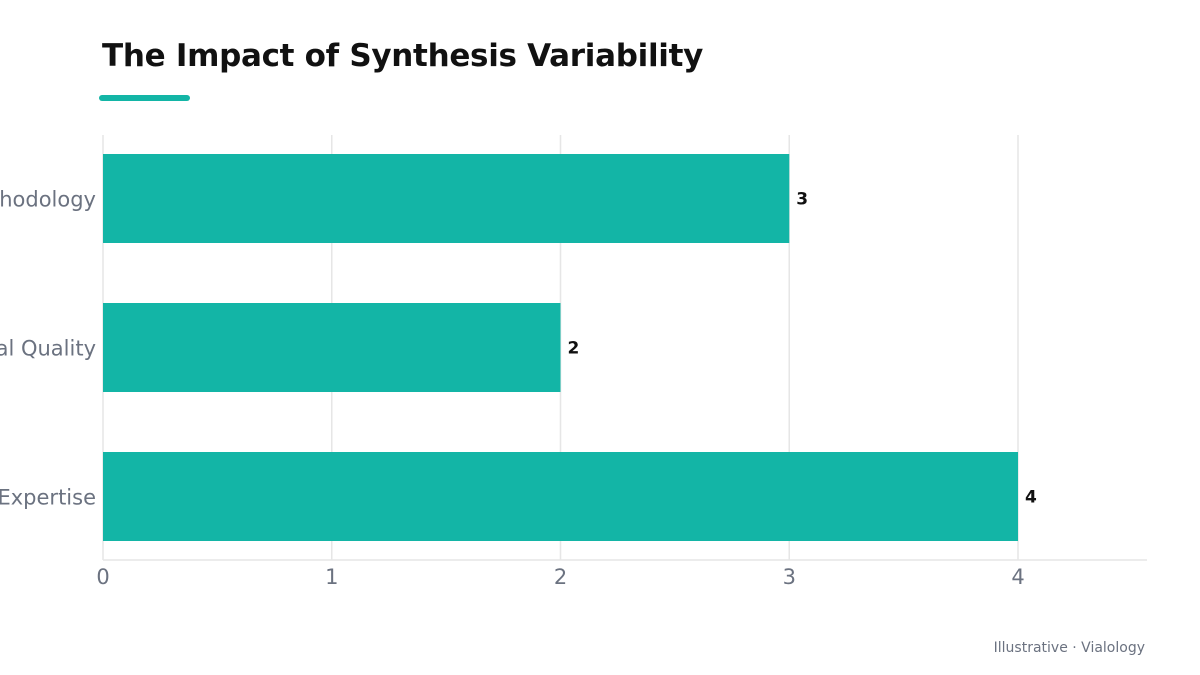 The image size is (1200, 675). Describe the element at coordinates (331, 577) in the screenshot. I see `x-tick-label: 1` at that location.